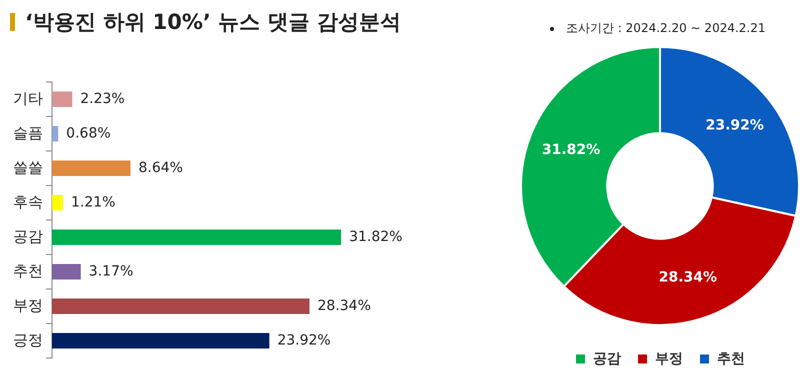 The width and height of the screenshot is (800, 381). What do you see at coordinates (669, 358) in the screenshot?
I see `legend-label: 부정` at bounding box center [669, 358].